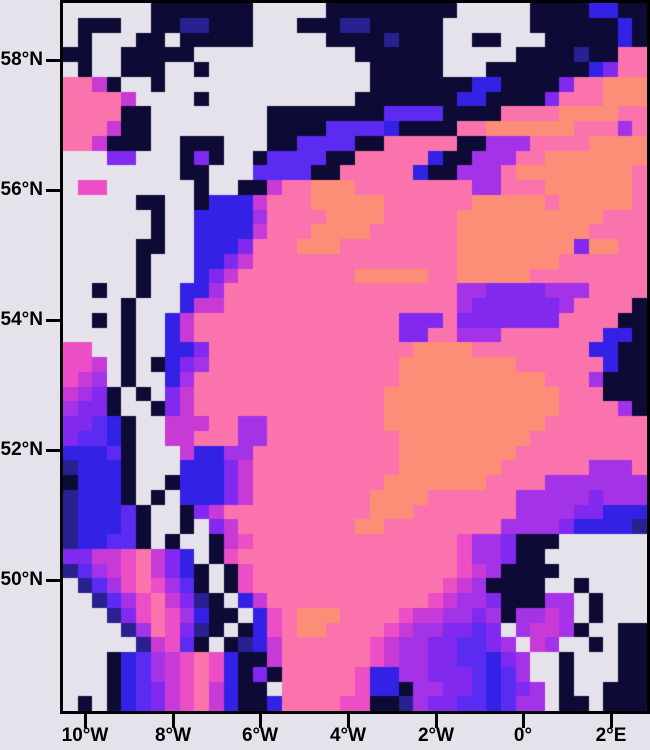 This screenshot has width=650, height=750. Describe the element at coordinates (348, 735) in the screenshot. I see `x-tick-label: 4°W` at that location.